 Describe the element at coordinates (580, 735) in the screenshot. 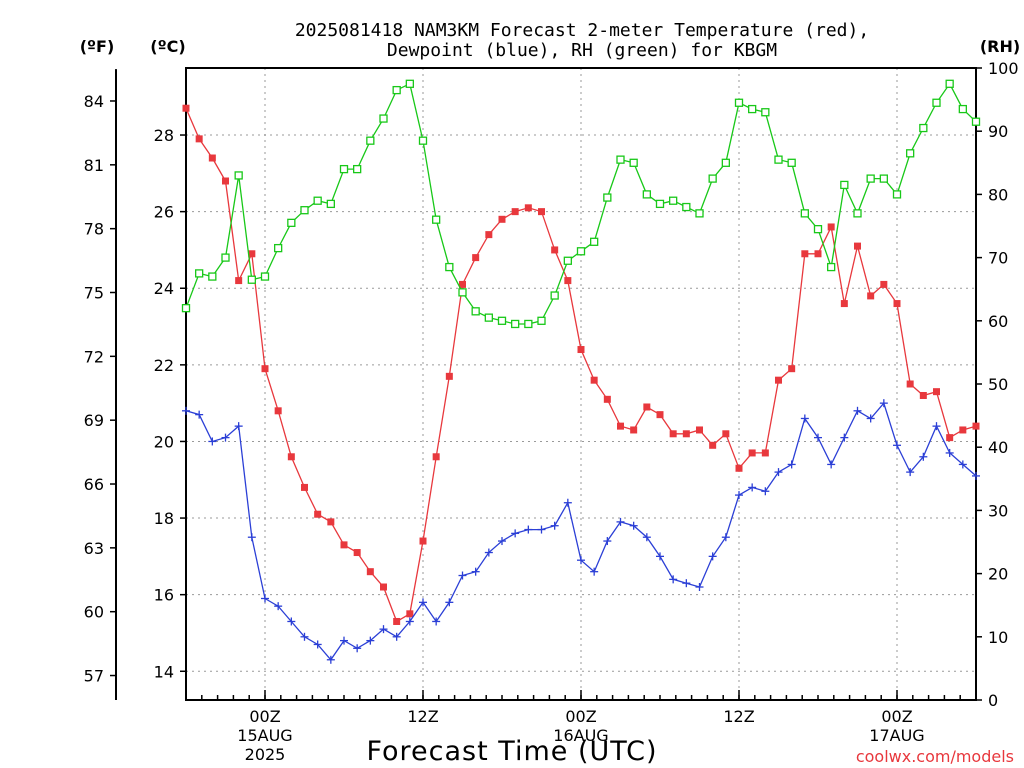

I see `x-tick-date: 16AUG` at that location.